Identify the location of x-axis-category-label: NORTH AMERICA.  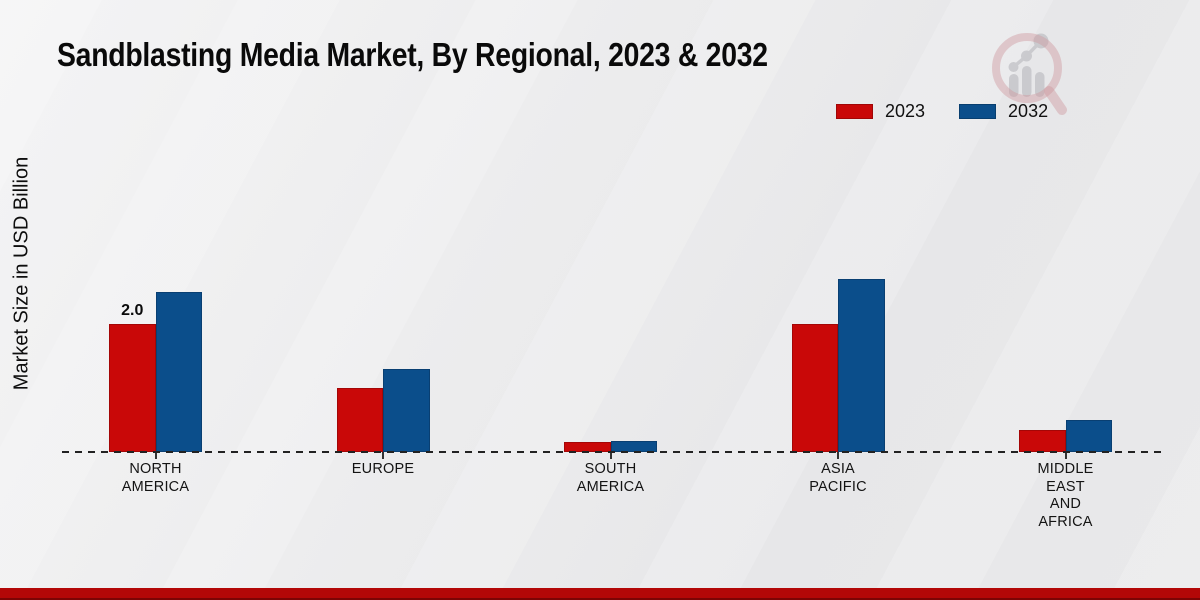
(155, 478).